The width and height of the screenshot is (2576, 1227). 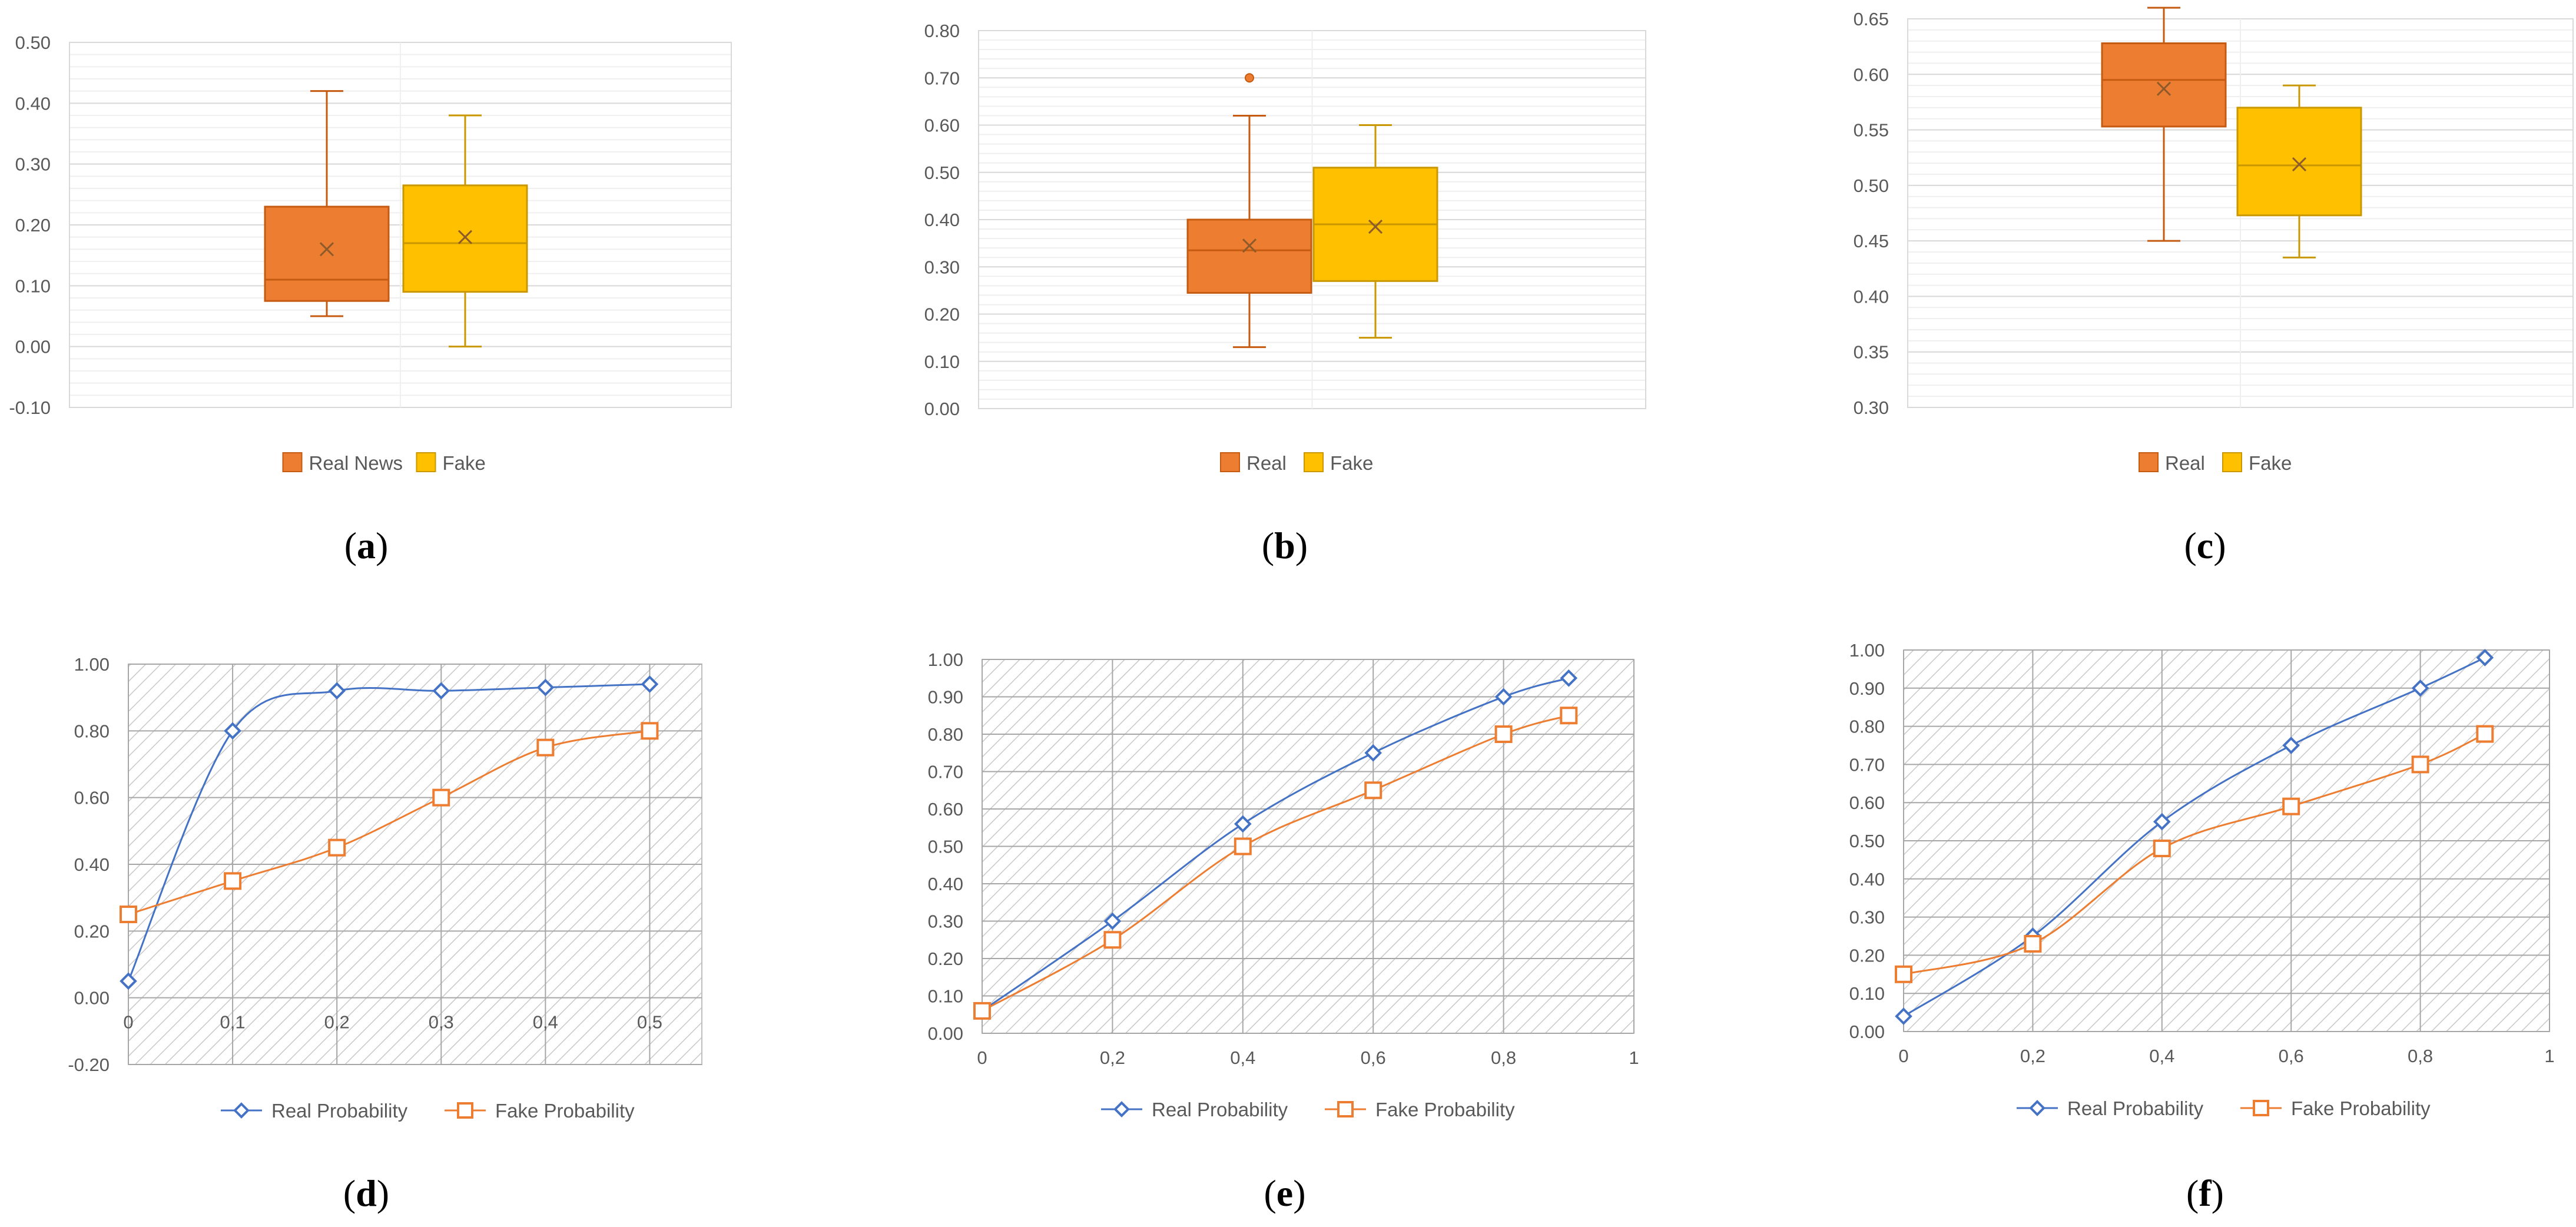 I want to click on box-fake, so click(x=2299, y=162).